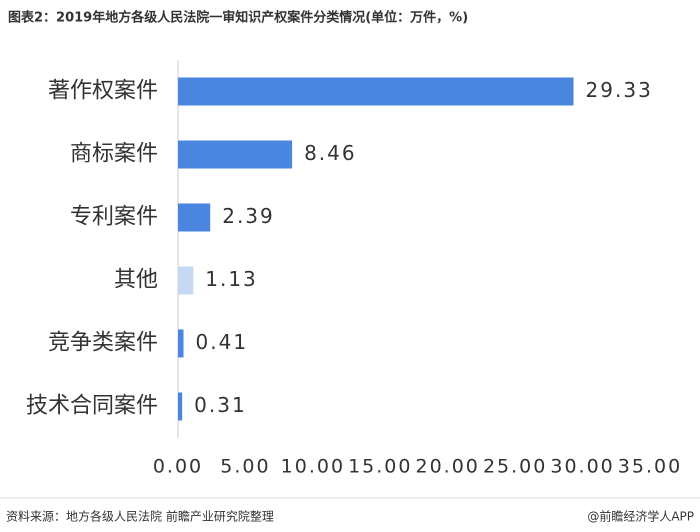 Image resolution: width=700 pixels, height=532 pixels. I want to click on x-tick-label: 15.00, so click(380, 467).